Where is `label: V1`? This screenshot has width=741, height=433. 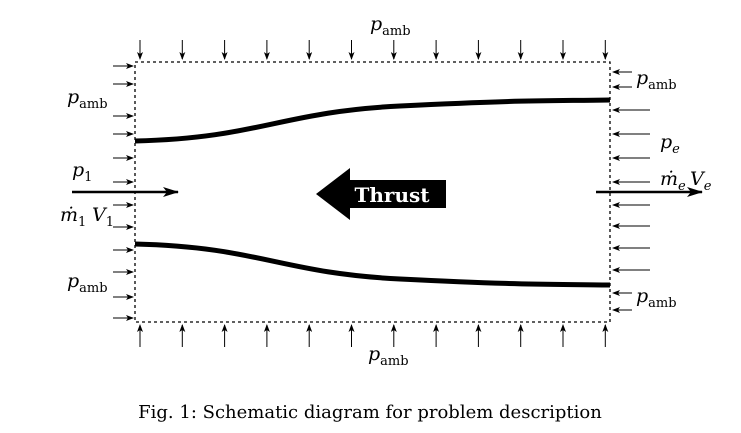
label: V1 is located at coordinates (103, 217).